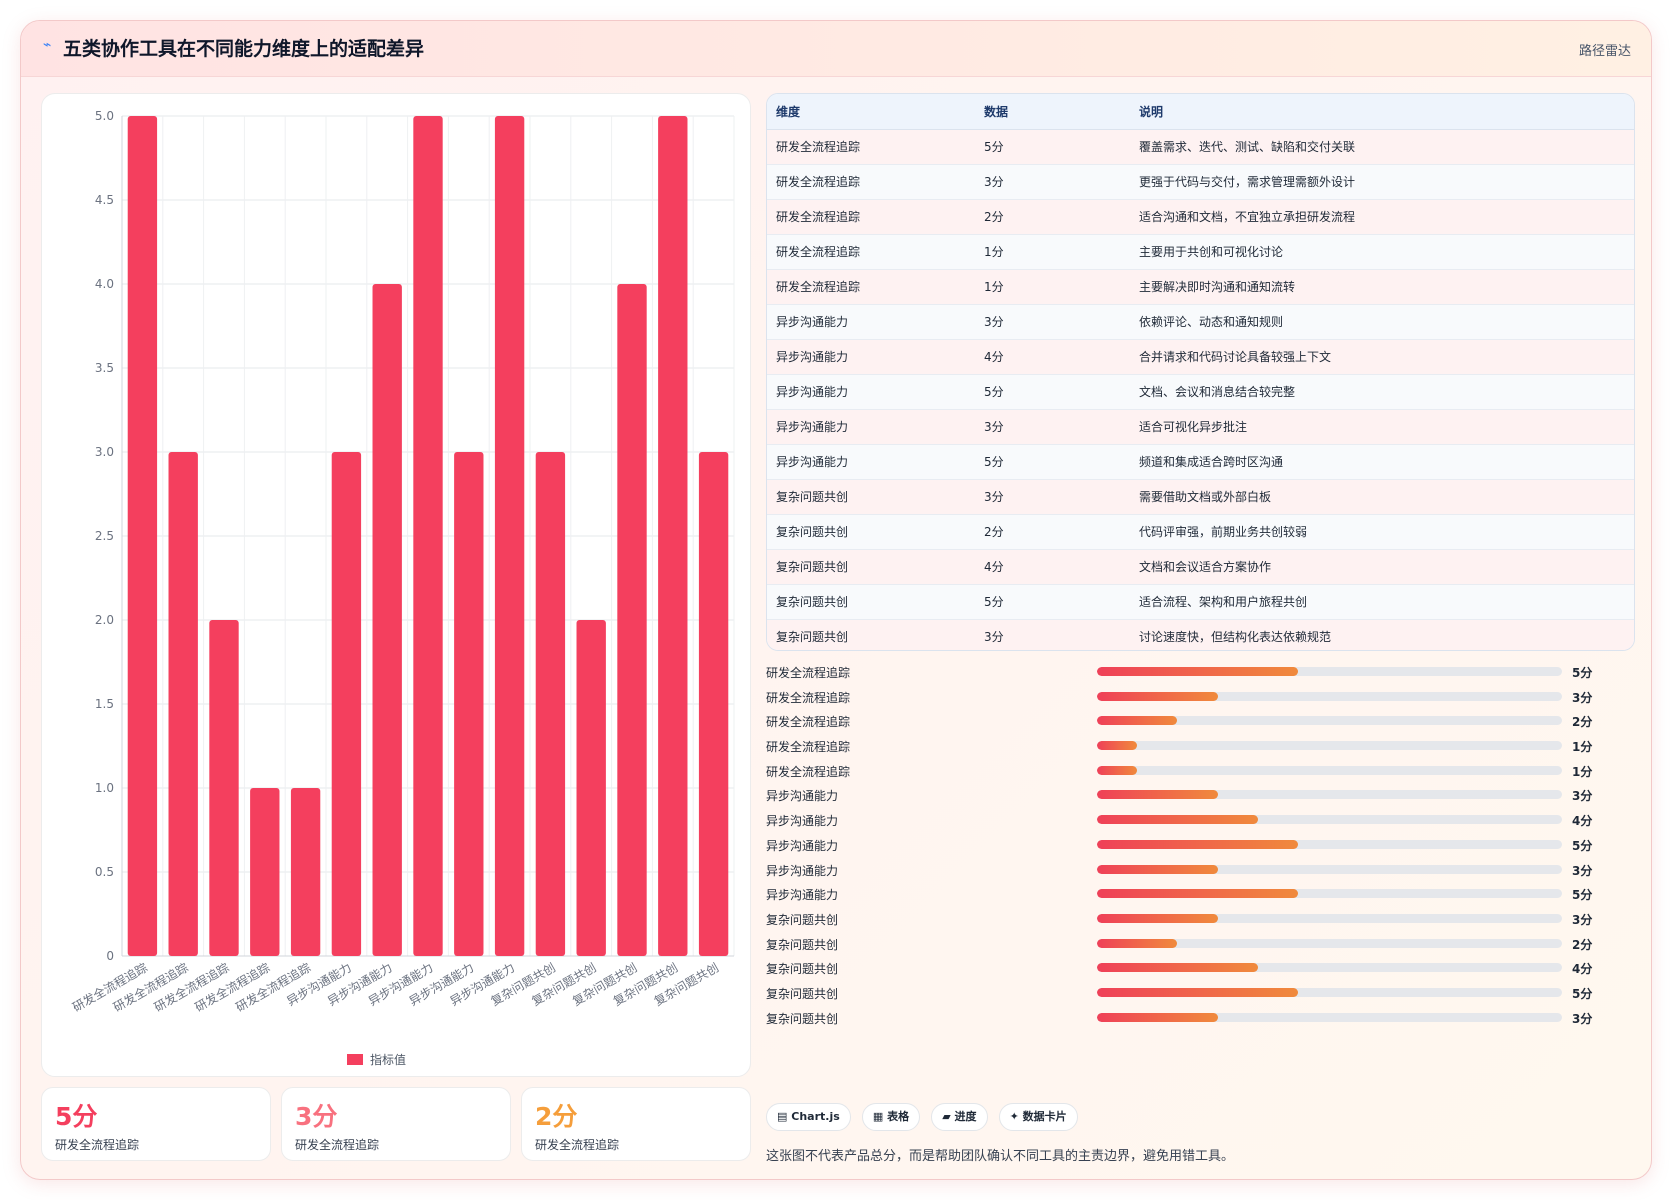 This screenshot has height=1200, width=1672. I want to click on route-radar-link: 路径雷达, so click(1604, 51).